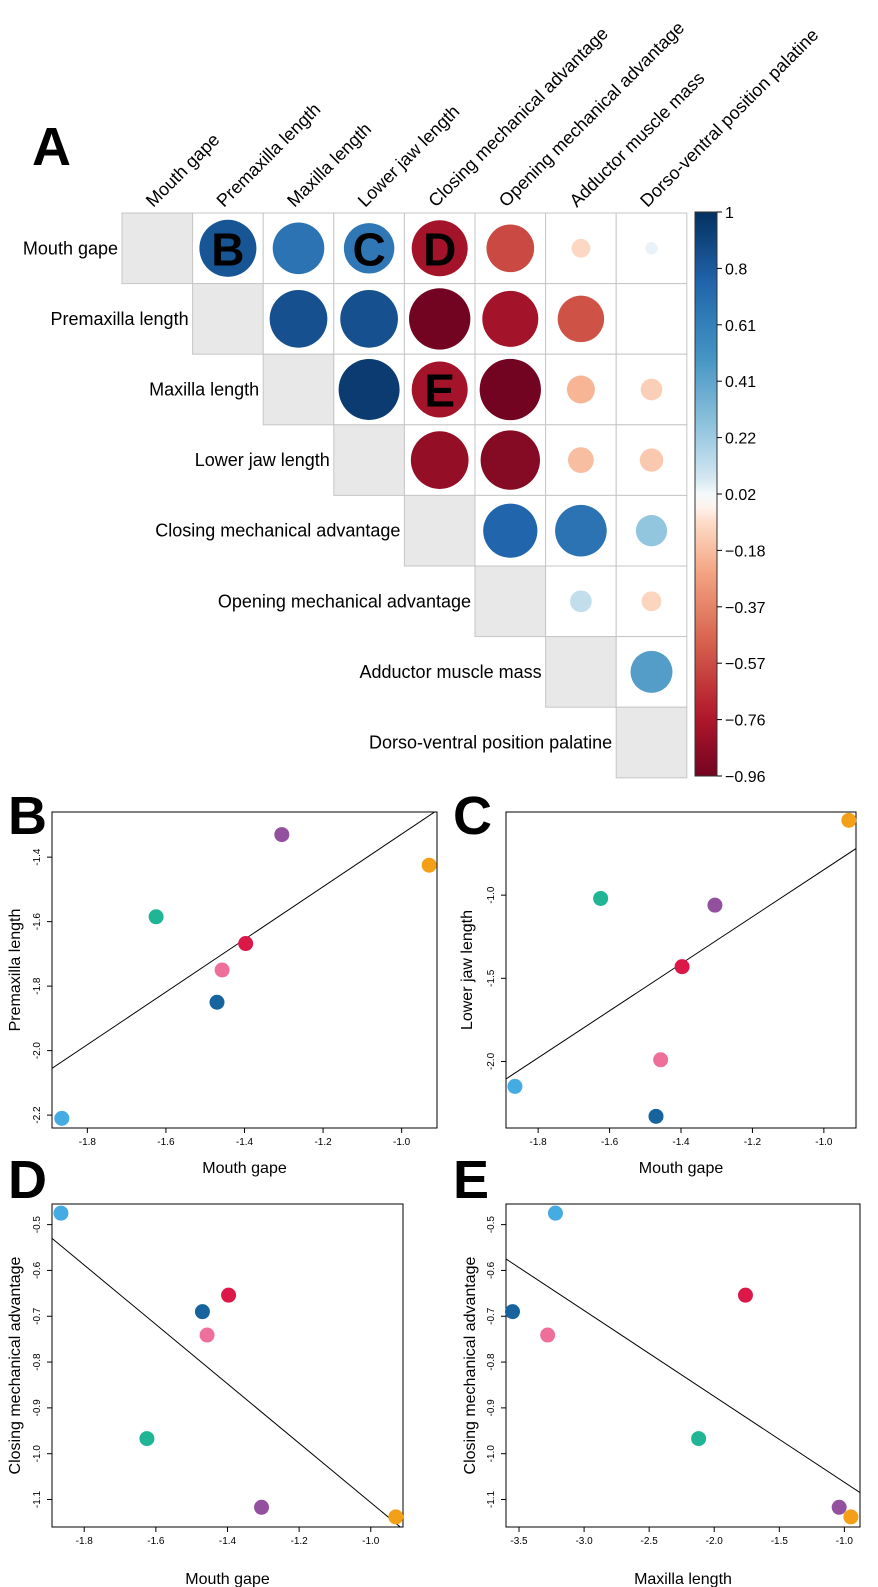  Describe the element at coordinates (491, 978) in the screenshot. I see `y-tick-label: -1.5` at that location.